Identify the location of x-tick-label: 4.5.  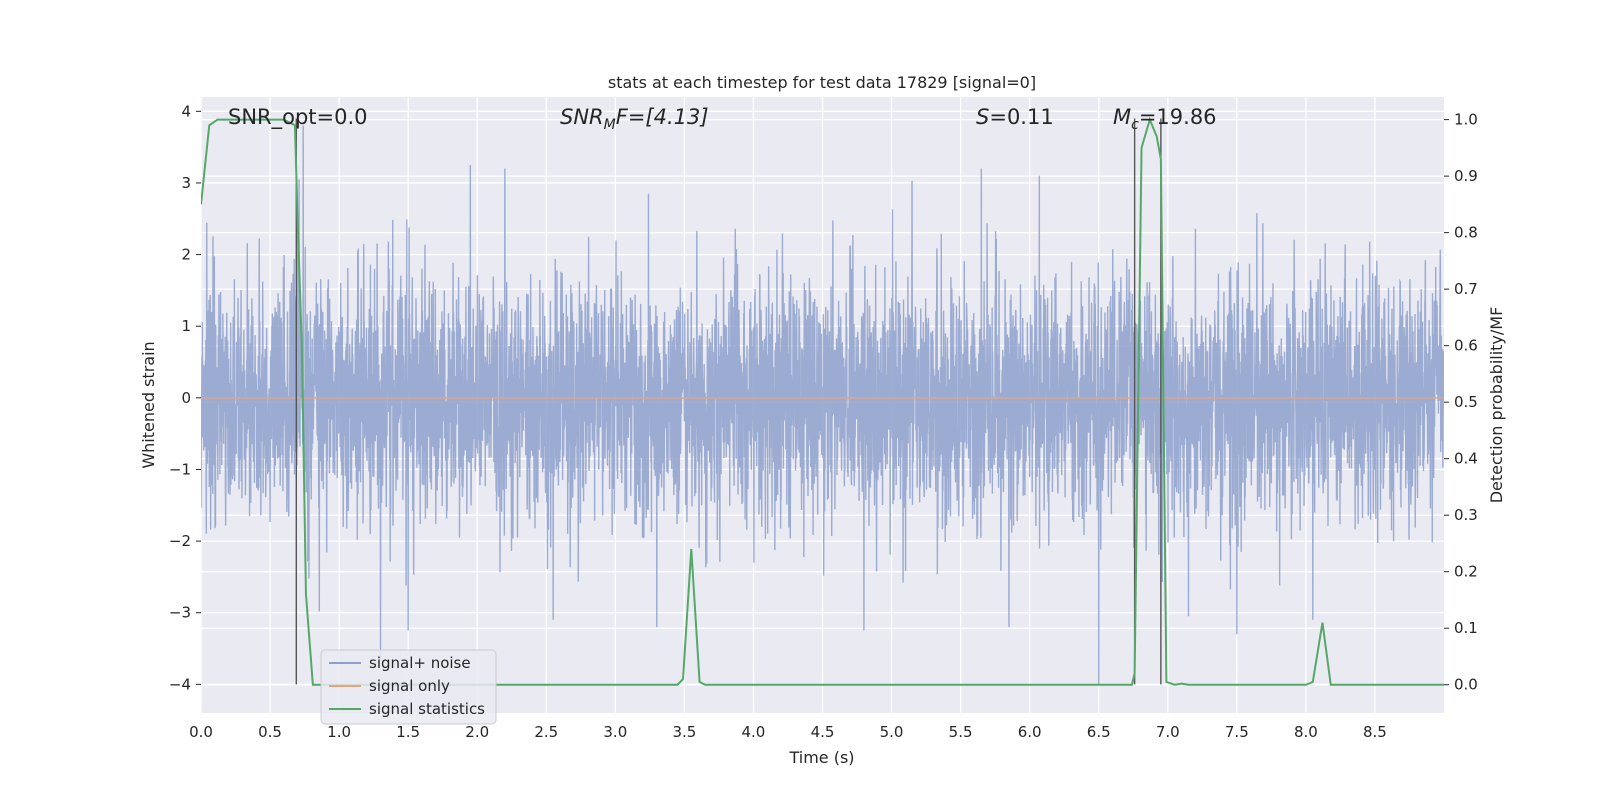
(823, 732).